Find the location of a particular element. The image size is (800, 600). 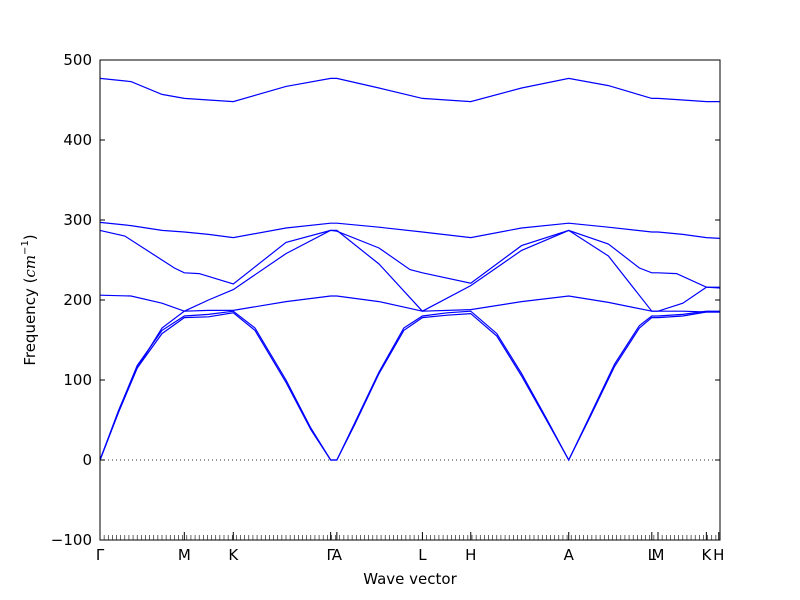

y-tick-label: 400 is located at coordinates (77, 140).